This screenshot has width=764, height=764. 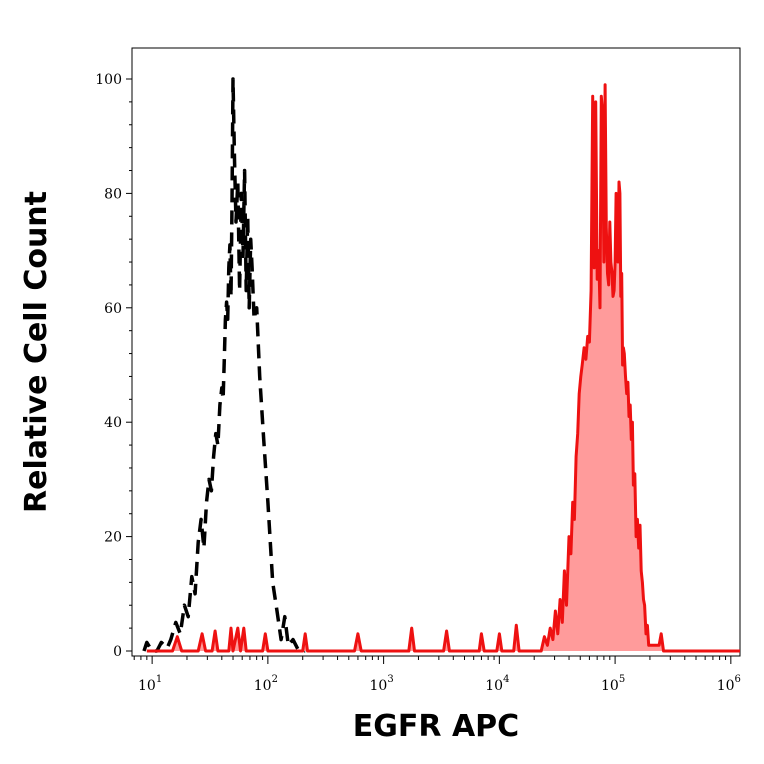 I want to click on y-tick-label-60: 60, so click(x=113, y=309).